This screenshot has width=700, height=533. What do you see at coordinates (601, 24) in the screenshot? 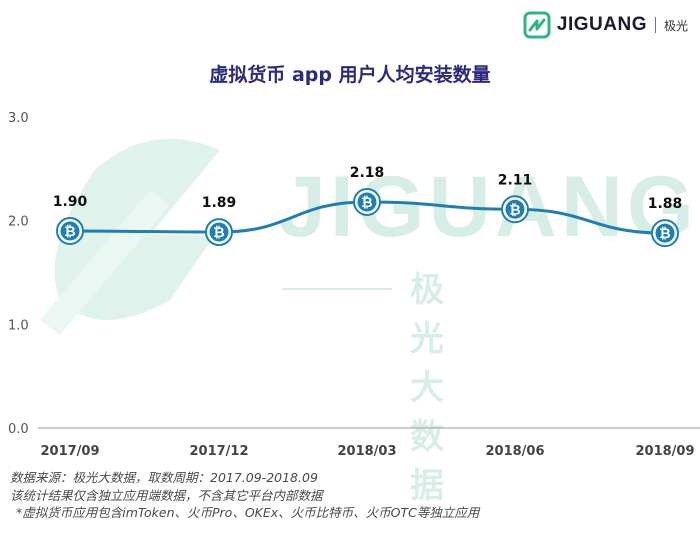
I see `brand-name: JIGUANG` at bounding box center [601, 24].